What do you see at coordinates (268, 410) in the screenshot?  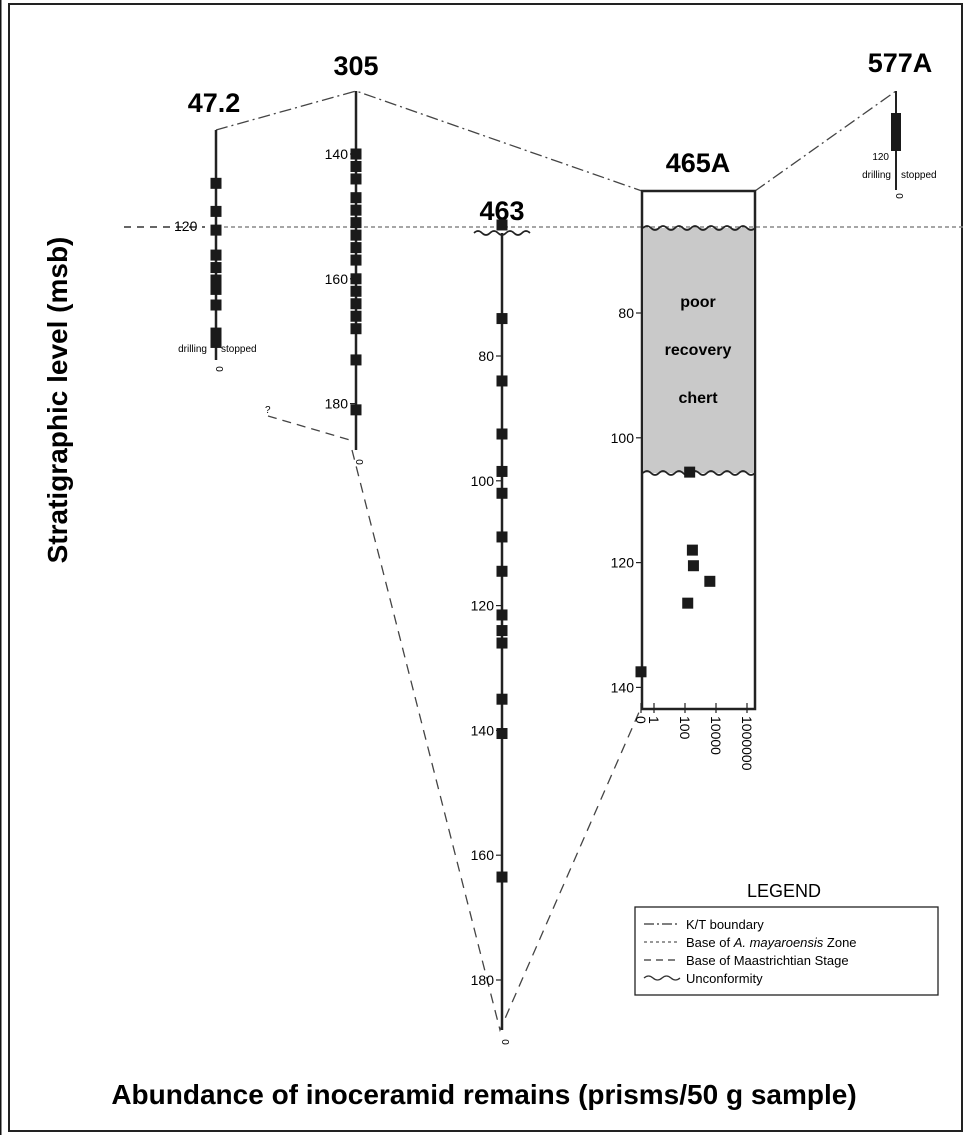 I see `question-mark-label: ?` at bounding box center [268, 410].